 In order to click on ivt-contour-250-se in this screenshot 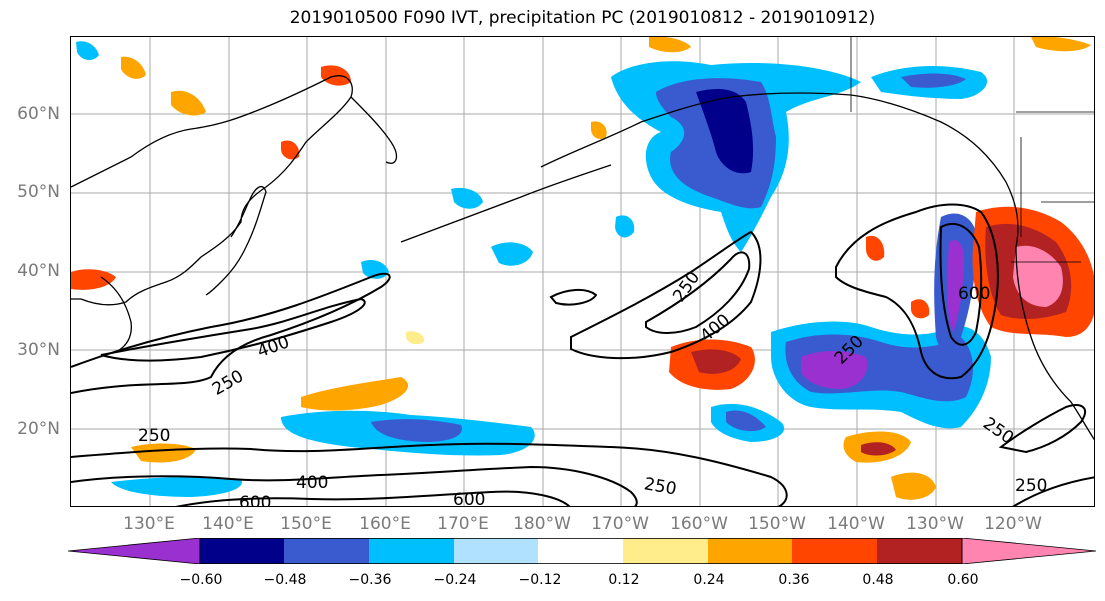, I will do `click(1042, 429)`.